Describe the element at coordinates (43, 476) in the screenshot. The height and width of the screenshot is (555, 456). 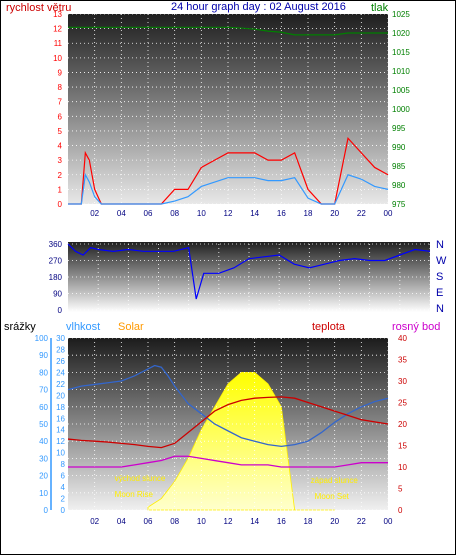
I see `rain-tick: 20` at that location.